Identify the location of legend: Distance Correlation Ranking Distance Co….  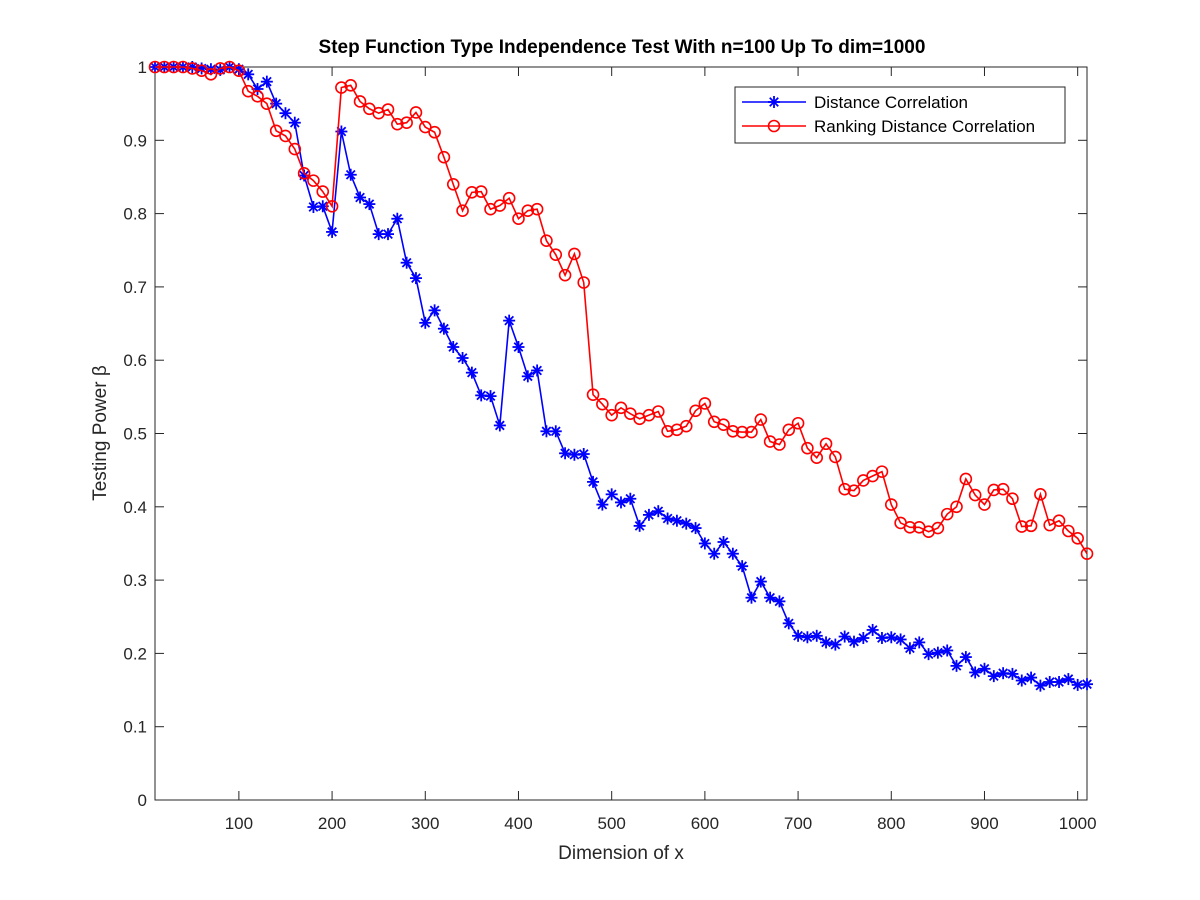
(900, 115).